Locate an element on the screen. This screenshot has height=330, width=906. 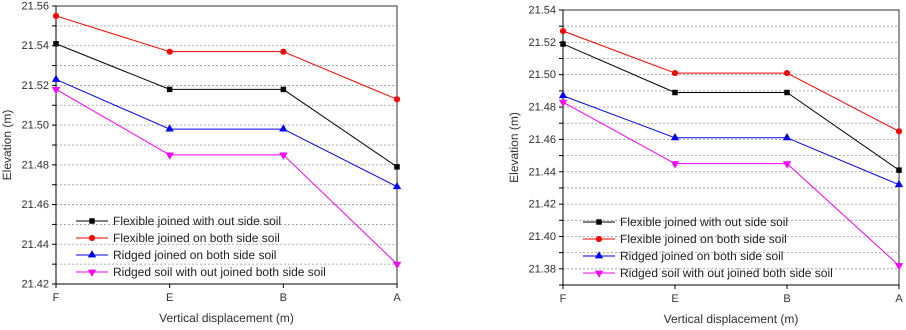
y-tick-label: 21.56 is located at coordinates (35, 6).